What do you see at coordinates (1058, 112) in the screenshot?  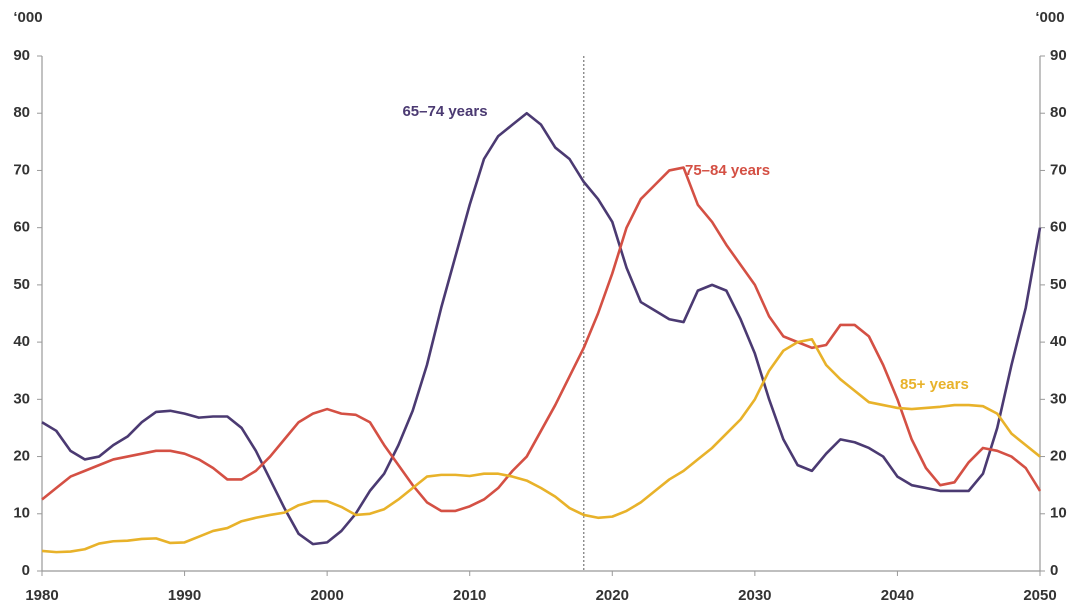 I see `y2-tick-label: 80` at bounding box center [1058, 112].